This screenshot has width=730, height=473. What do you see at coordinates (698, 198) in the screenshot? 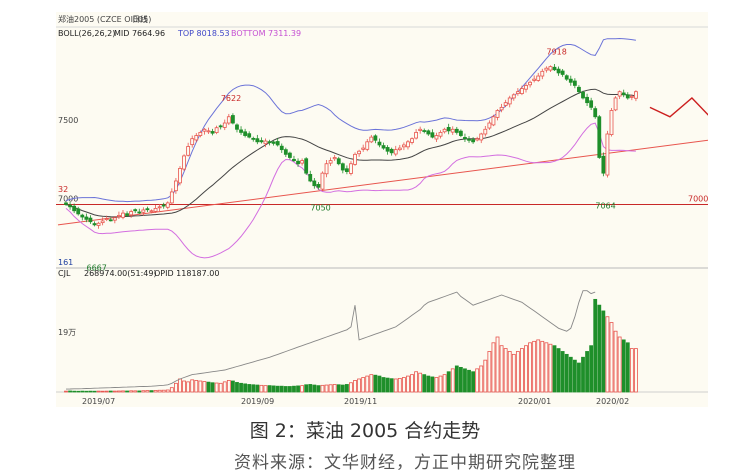
I see `level-line-label: 7000` at bounding box center [698, 198].